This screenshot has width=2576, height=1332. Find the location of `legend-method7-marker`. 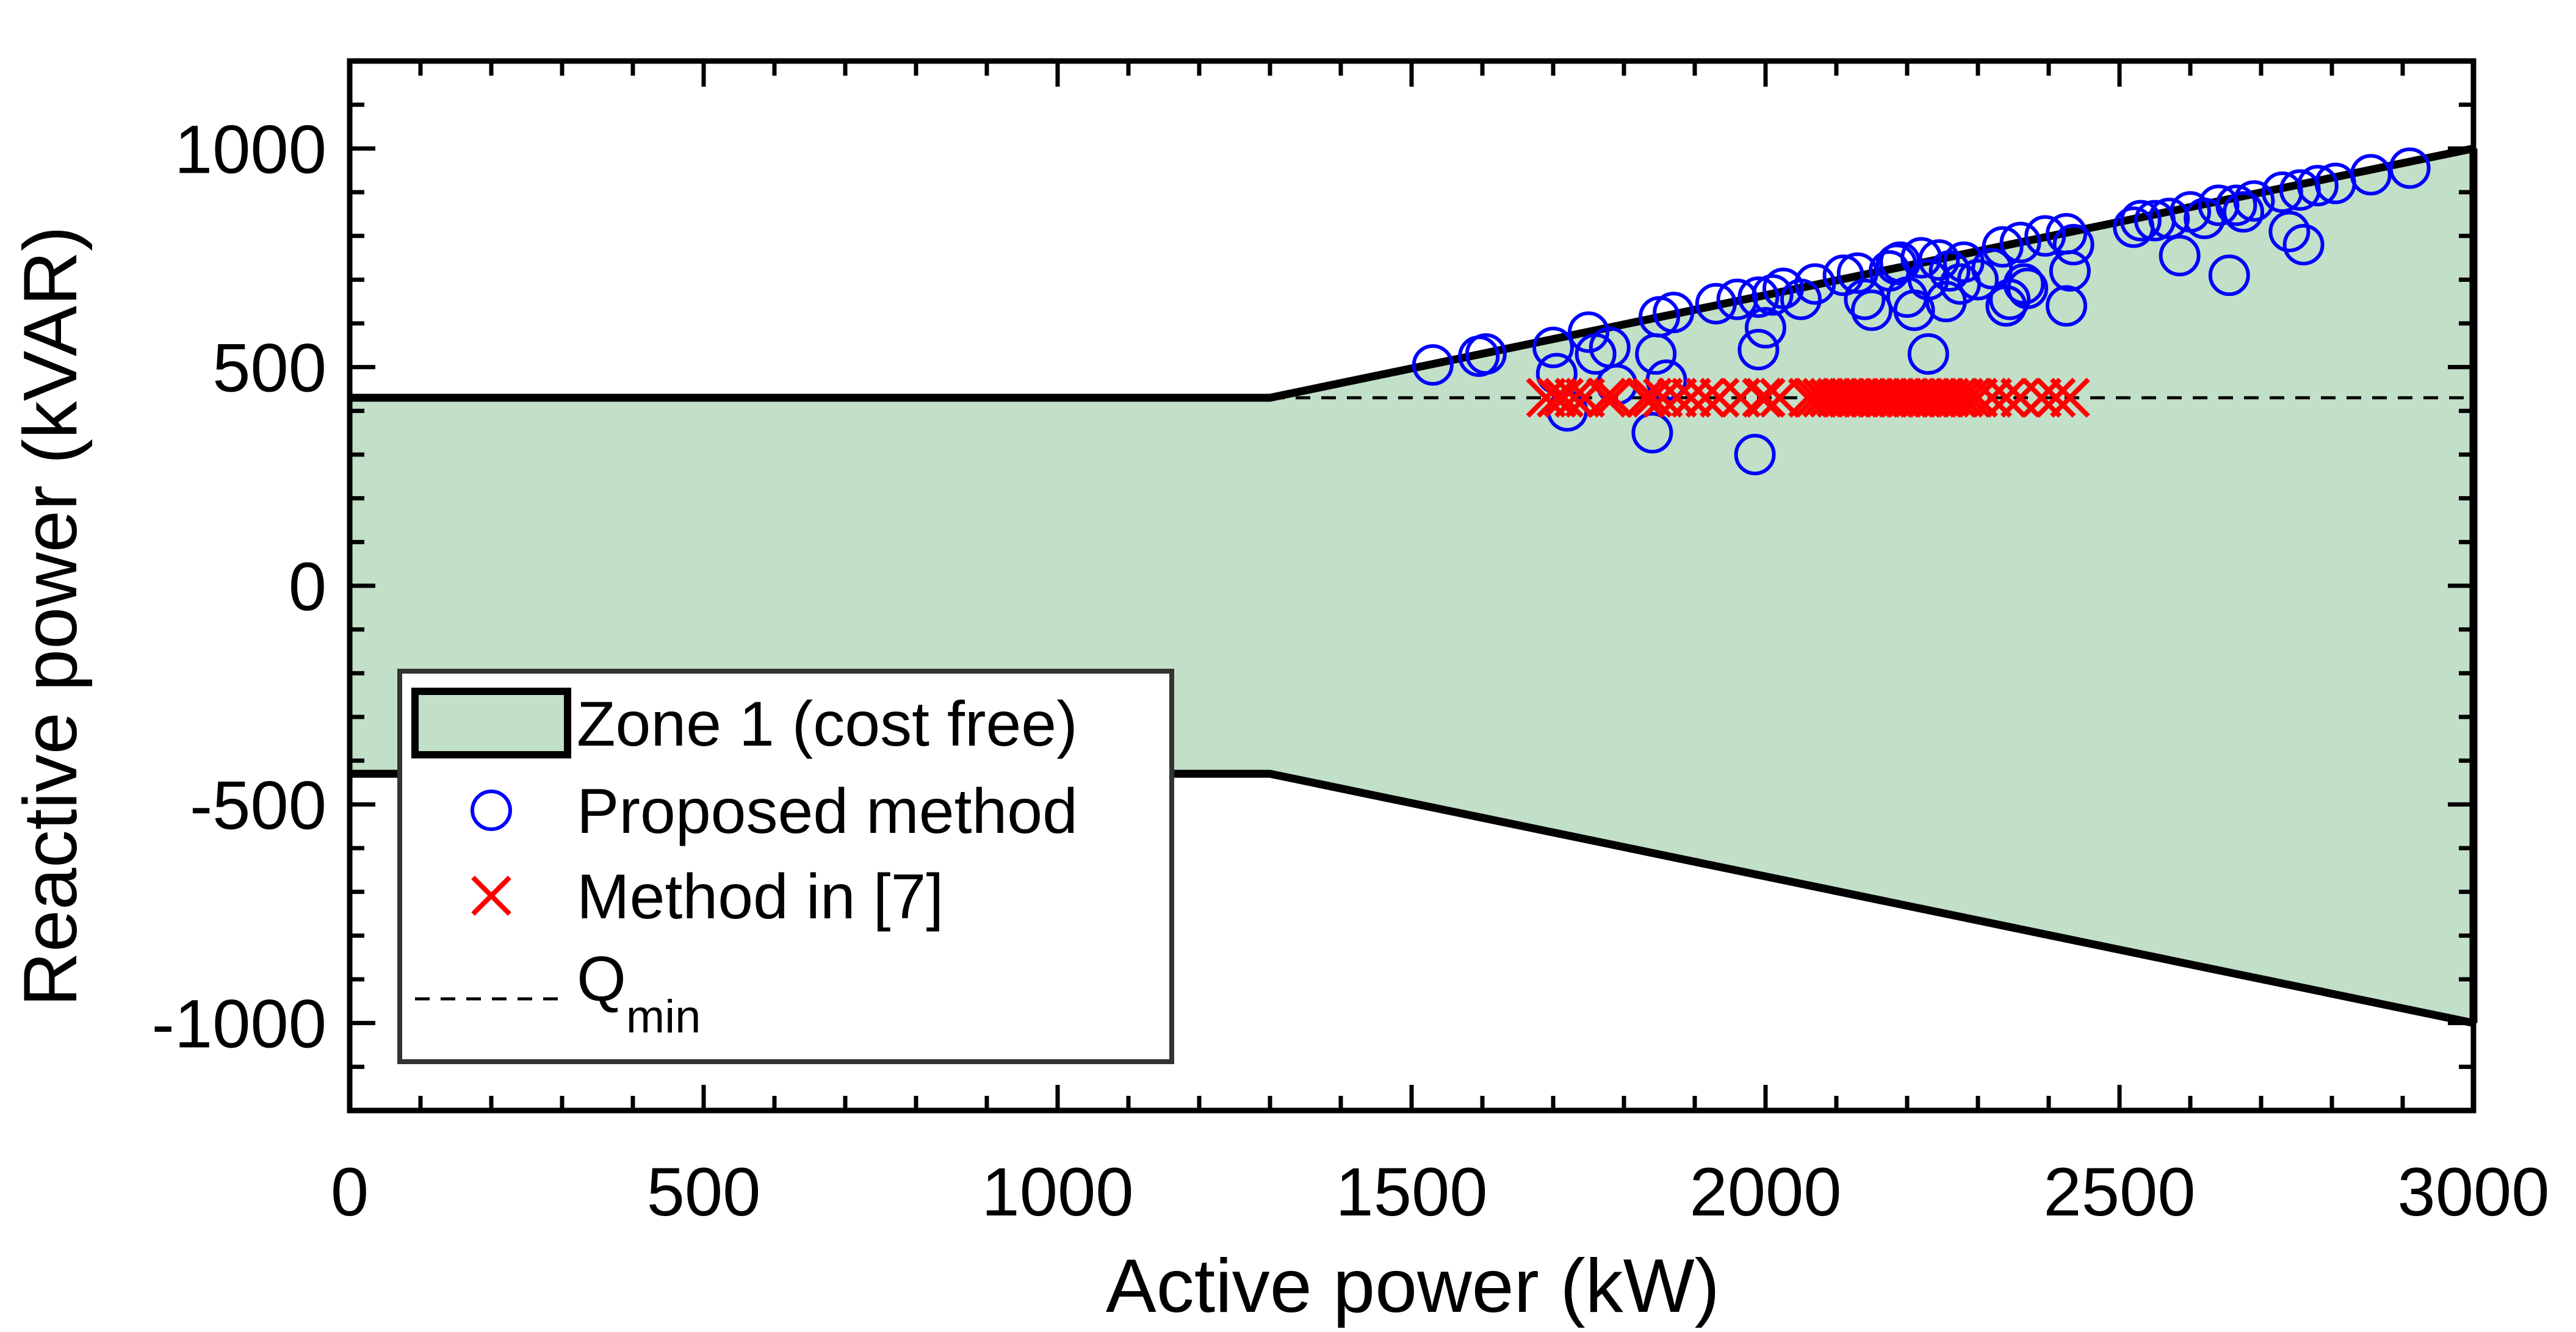

legend-method7-marker is located at coordinates (491, 896).